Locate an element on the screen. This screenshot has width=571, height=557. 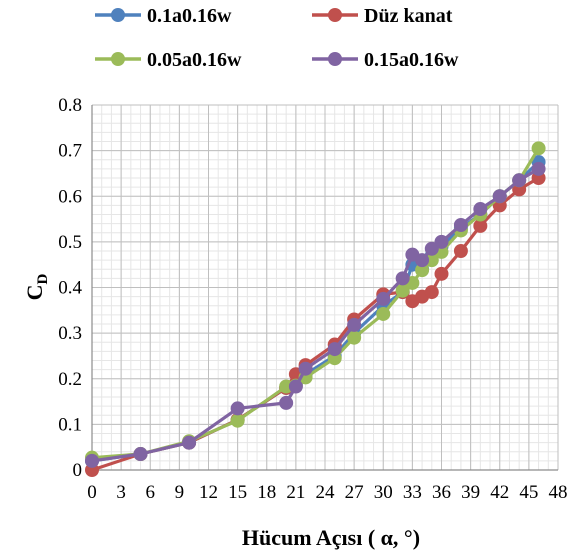
y-tick-label: 0.7 is located at coordinates (70, 151).